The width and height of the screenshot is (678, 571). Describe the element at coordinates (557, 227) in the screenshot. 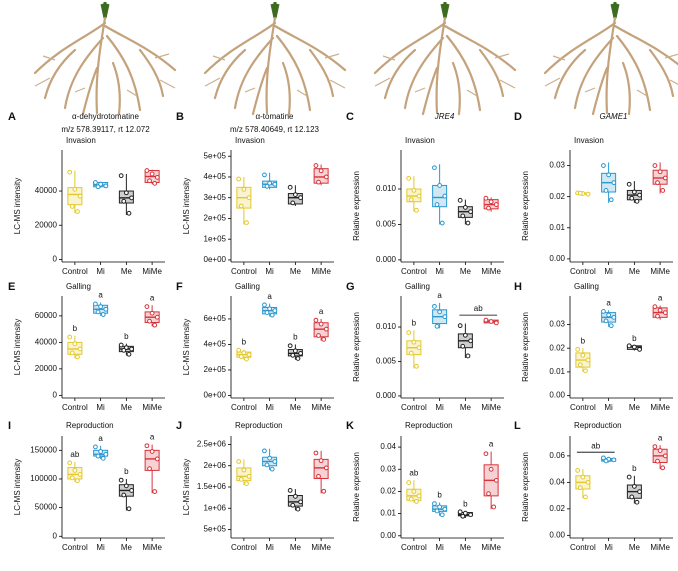

I see `y-tick-label: 0.01` at that location.